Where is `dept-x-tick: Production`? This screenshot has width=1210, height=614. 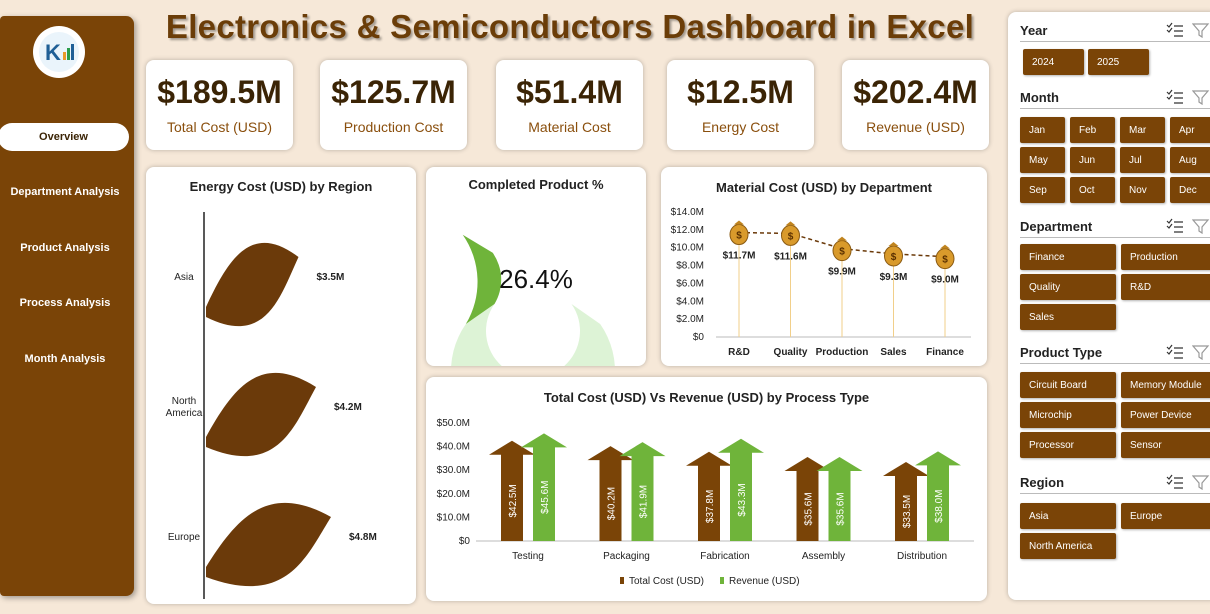 dept-x-tick: Production is located at coordinates (842, 352).